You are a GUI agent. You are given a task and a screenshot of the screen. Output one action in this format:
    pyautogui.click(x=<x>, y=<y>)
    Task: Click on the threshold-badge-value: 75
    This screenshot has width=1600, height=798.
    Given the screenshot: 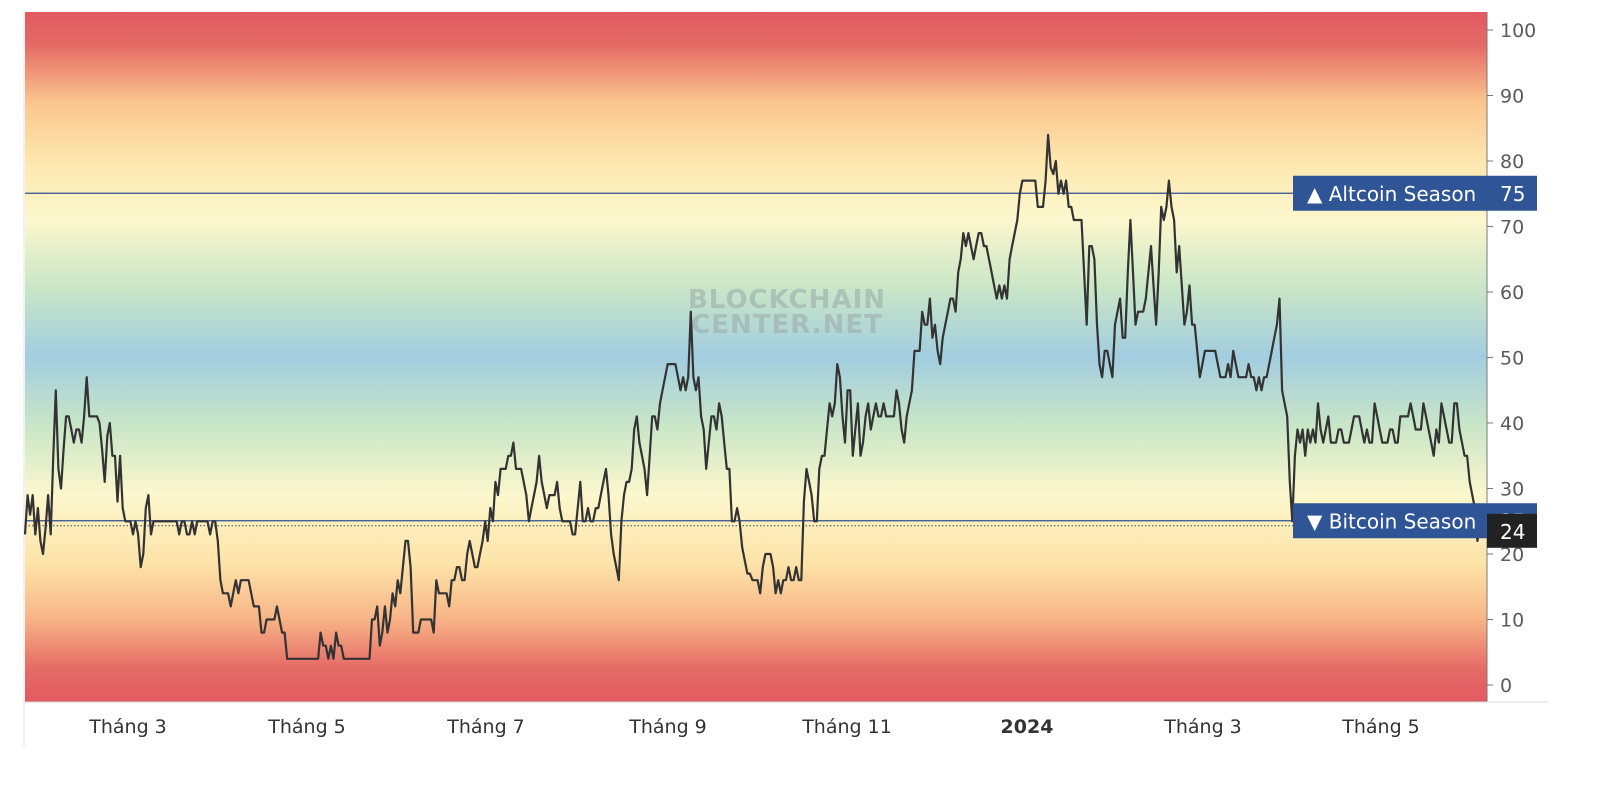 What is the action you would take?
    pyautogui.click(x=1512, y=194)
    